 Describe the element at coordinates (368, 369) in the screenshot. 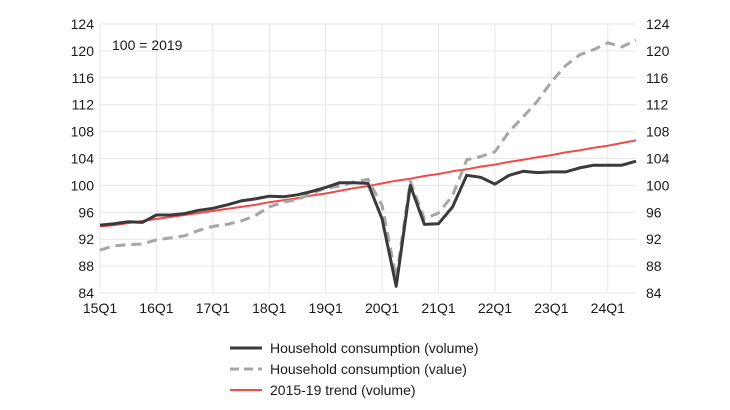

I see `legend-label-value: Household consumption (value)` at that location.